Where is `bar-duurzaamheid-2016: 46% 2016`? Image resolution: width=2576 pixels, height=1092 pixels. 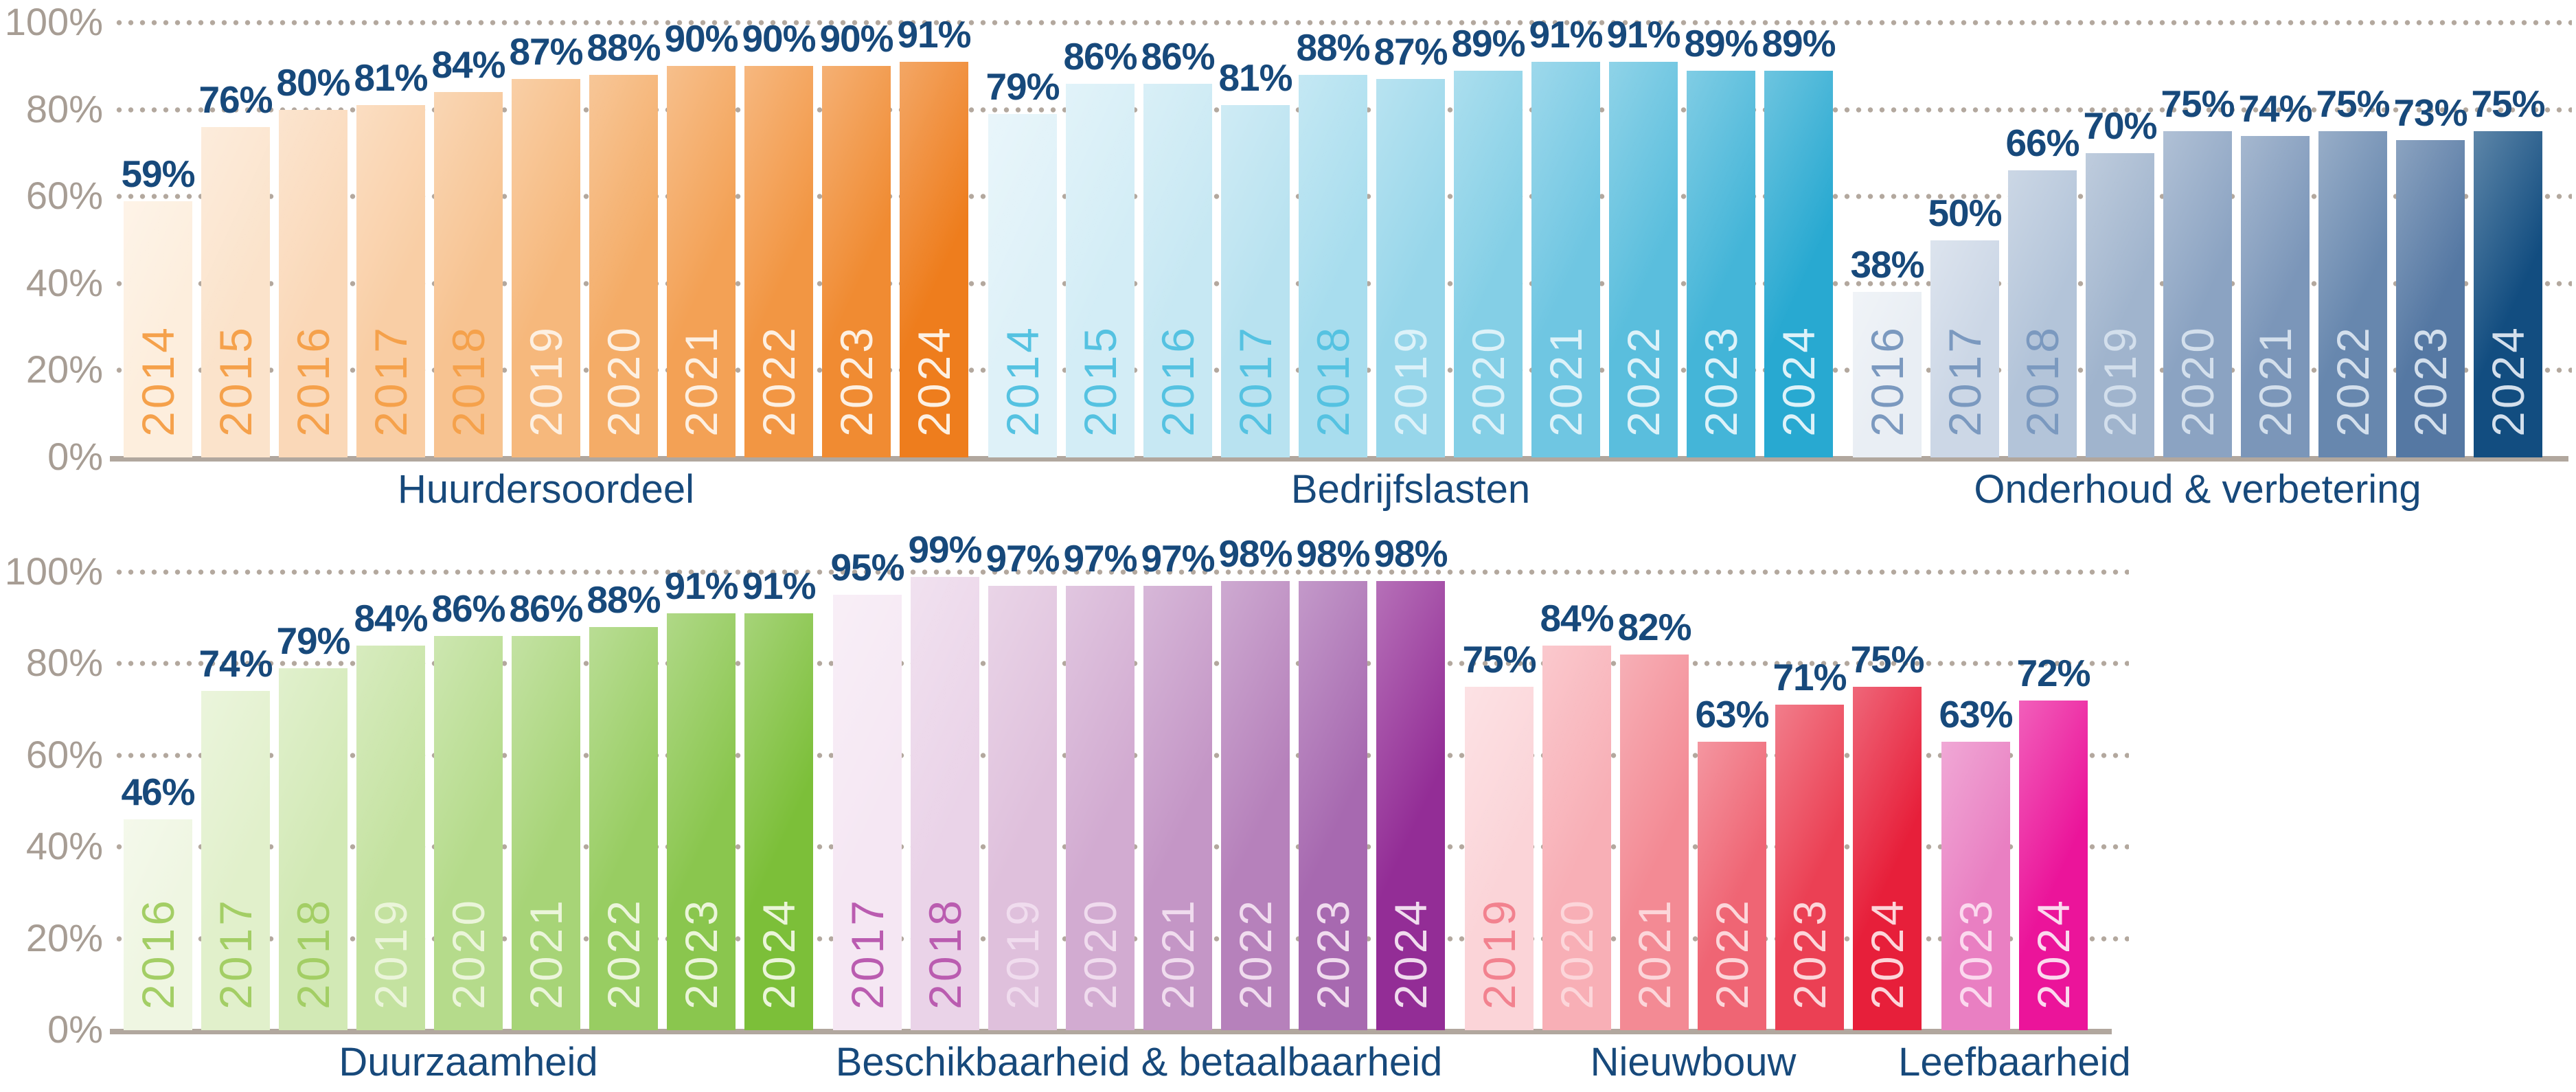
bar-duurzaamheid-2016: 46% 2016 is located at coordinates (158, 901).